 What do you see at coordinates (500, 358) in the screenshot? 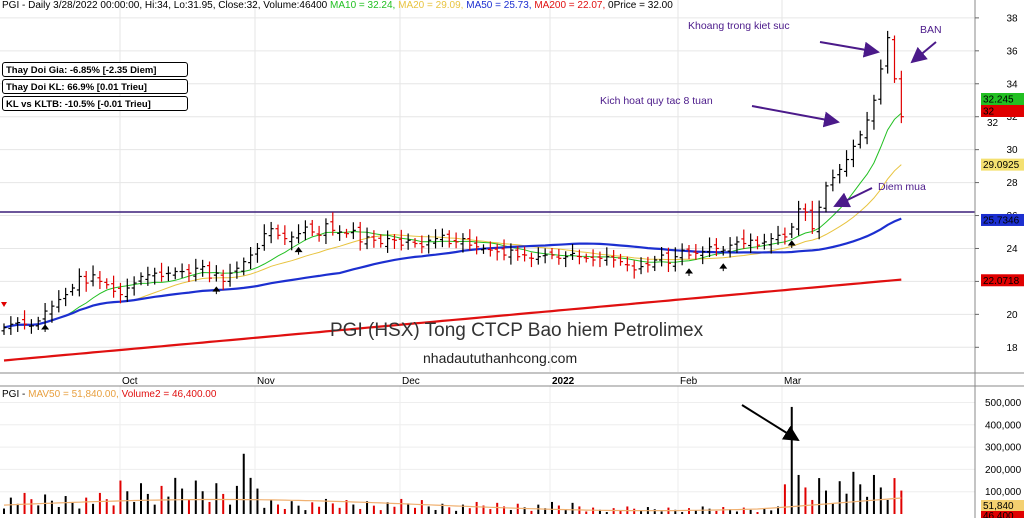
I see `watermark-site: nhadaututhanhcong.com` at bounding box center [500, 358].